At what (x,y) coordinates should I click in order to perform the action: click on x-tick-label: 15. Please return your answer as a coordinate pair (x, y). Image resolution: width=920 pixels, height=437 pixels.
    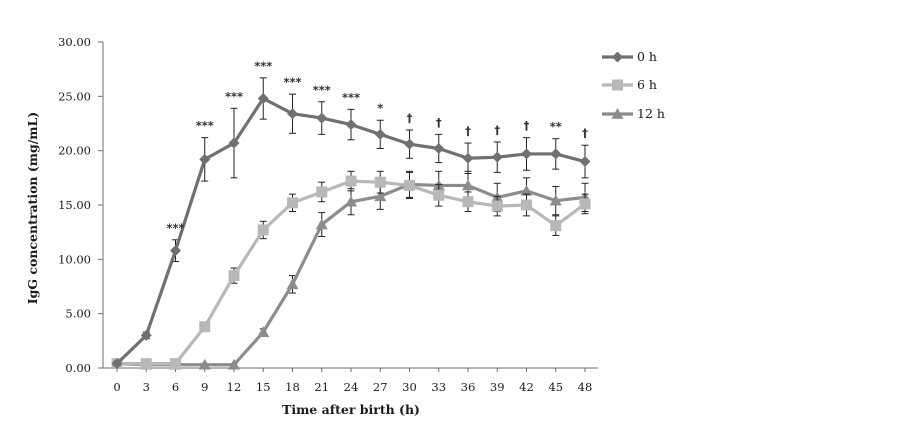
    Looking at the image, I should click on (263, 387).